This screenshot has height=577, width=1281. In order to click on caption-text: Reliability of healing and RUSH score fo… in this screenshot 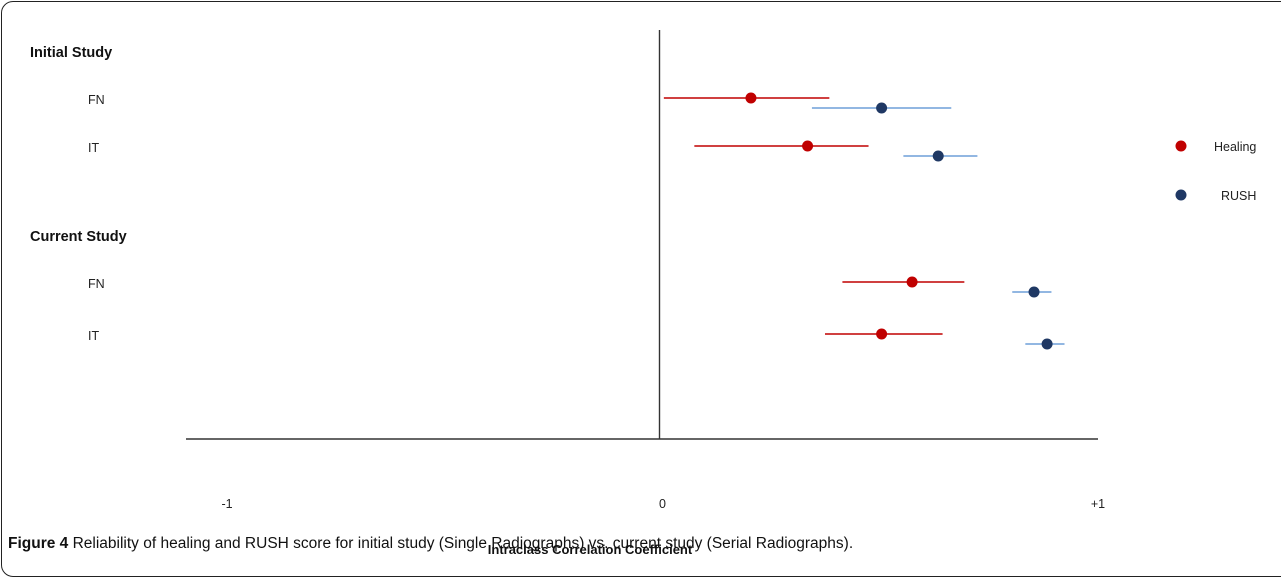, I will do `click(461, 543)`.